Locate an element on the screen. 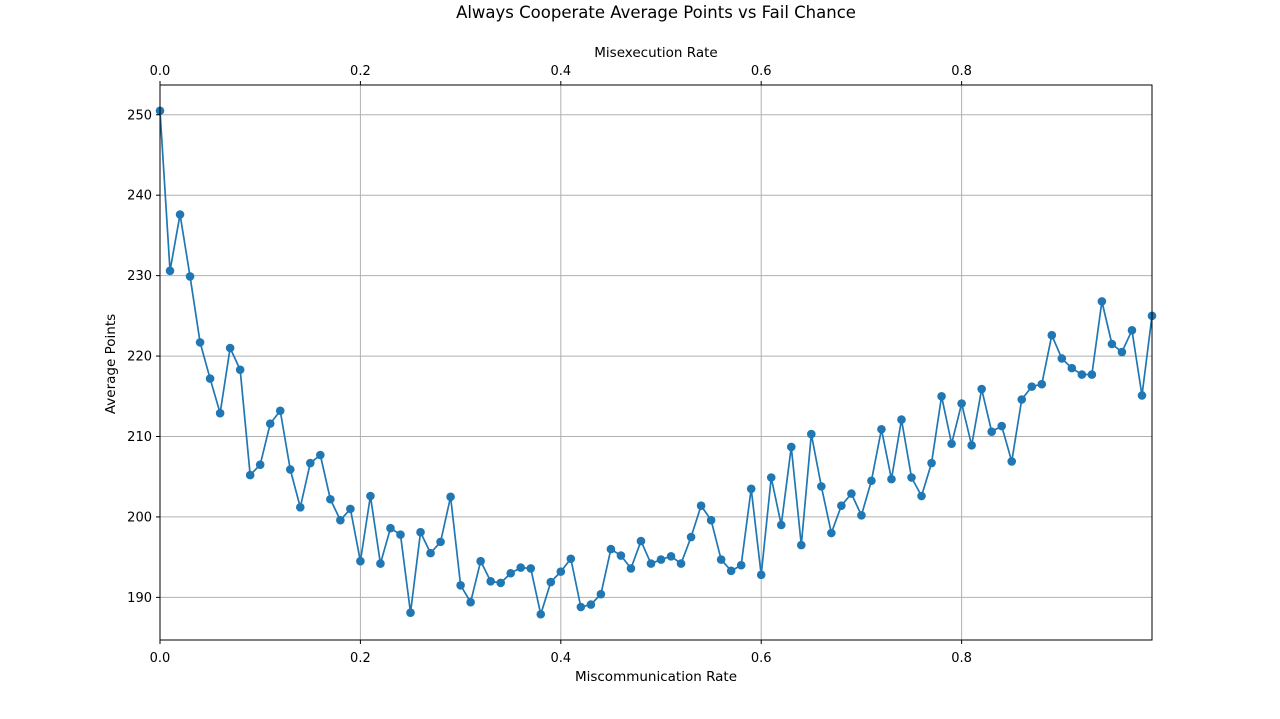 This screenshot has height=719, width=1280. y-tick-label: 250 is located at coordinates (139, 115).